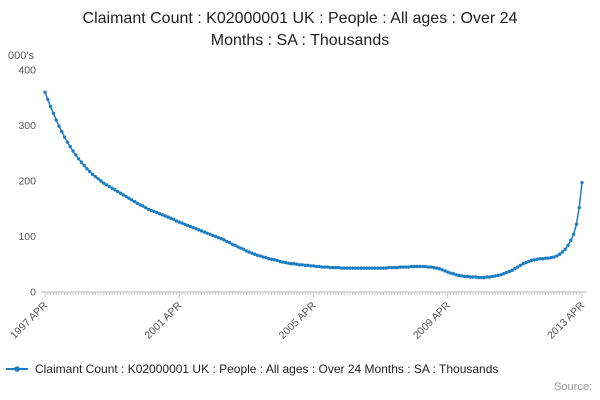 This screenshot has width=600, height=400. I want to click on y-tick-label: 100, so click(27, 237).